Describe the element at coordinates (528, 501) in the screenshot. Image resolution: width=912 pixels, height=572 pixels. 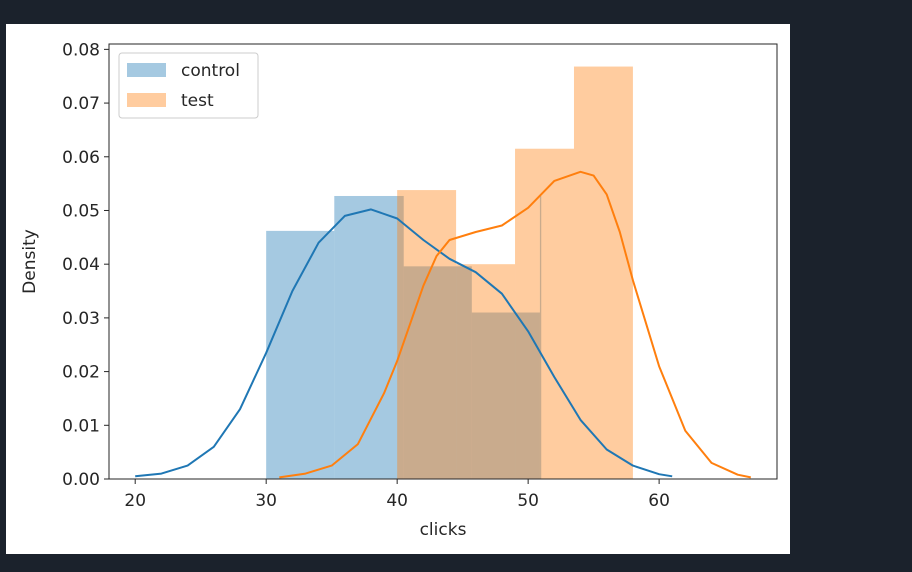
I see `x-tick-label-50: 50` at that location.